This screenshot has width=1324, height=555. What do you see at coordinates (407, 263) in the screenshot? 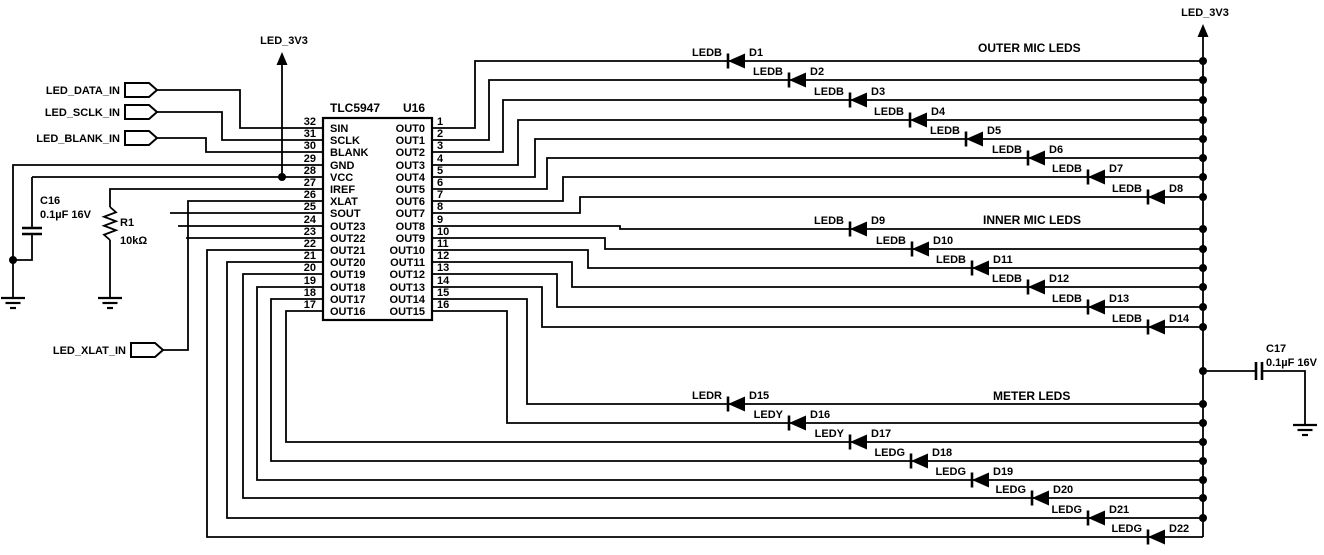
I see `pin-name-OUT11: OUT11` at bounding box center [407, 263].